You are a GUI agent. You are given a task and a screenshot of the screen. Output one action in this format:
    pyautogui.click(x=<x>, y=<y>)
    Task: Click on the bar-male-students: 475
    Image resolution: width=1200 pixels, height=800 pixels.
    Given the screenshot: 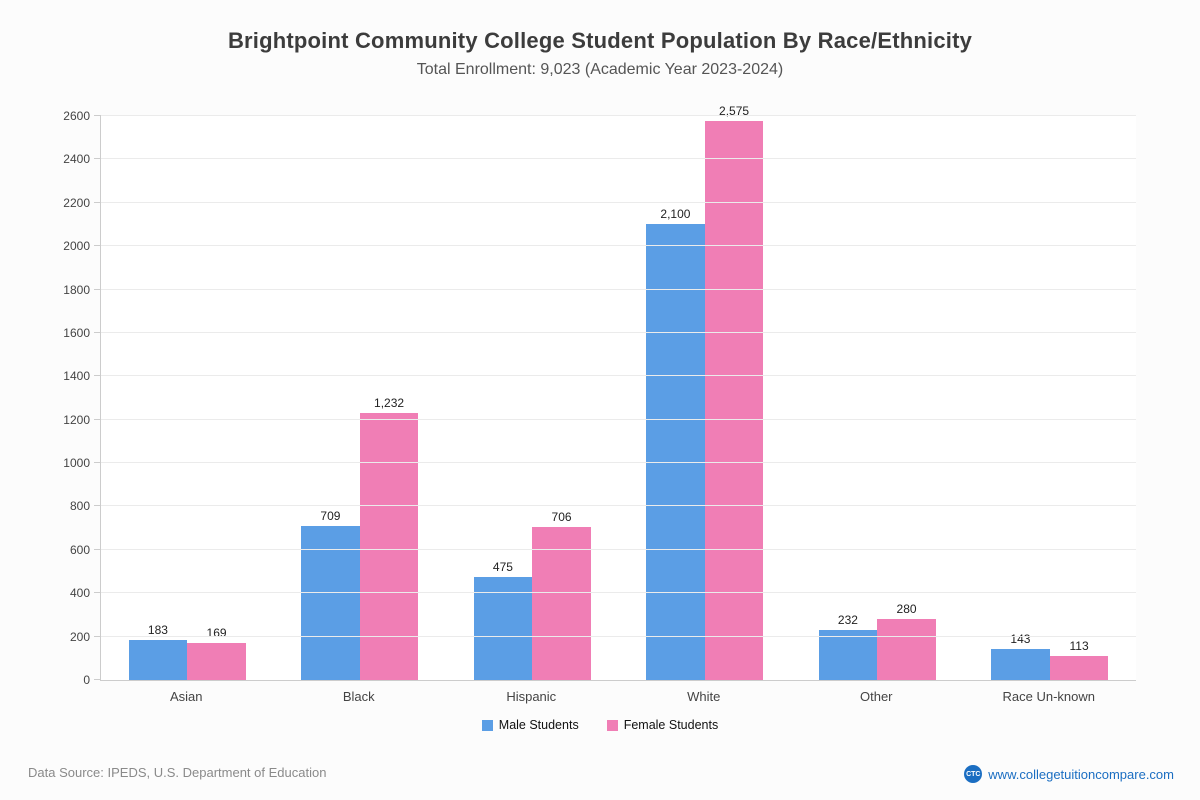 What is the action you would take?
    pyautogui.click(x=503, y=620)
    